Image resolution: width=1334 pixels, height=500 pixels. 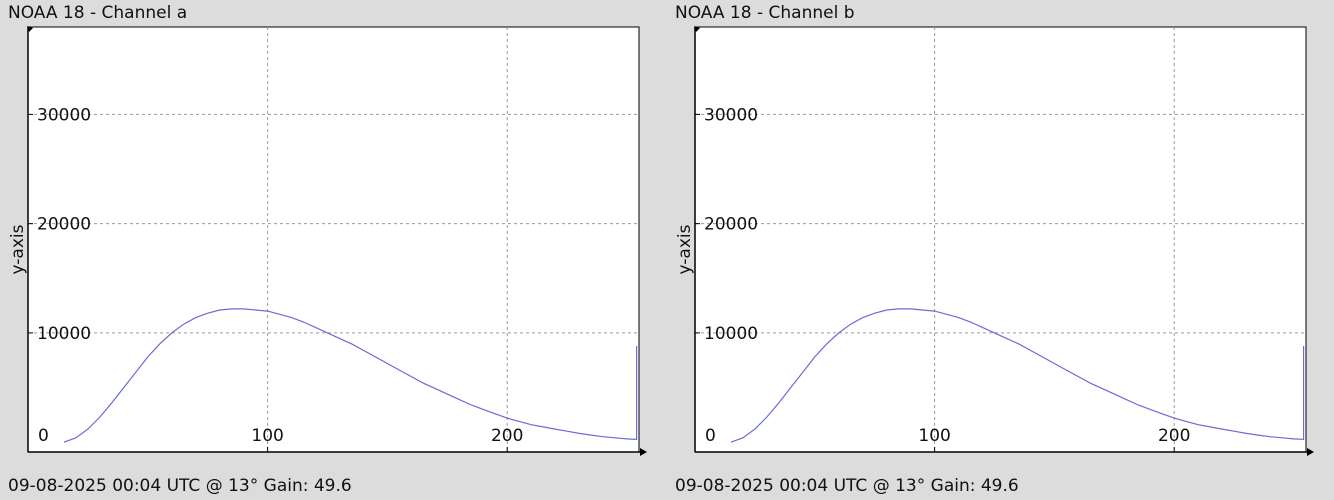 What do you see at coordinates (765, 13) in the screenshot?
I see `chart-title: NOAA 18 - Channel b` at bounding box center [765, 13].